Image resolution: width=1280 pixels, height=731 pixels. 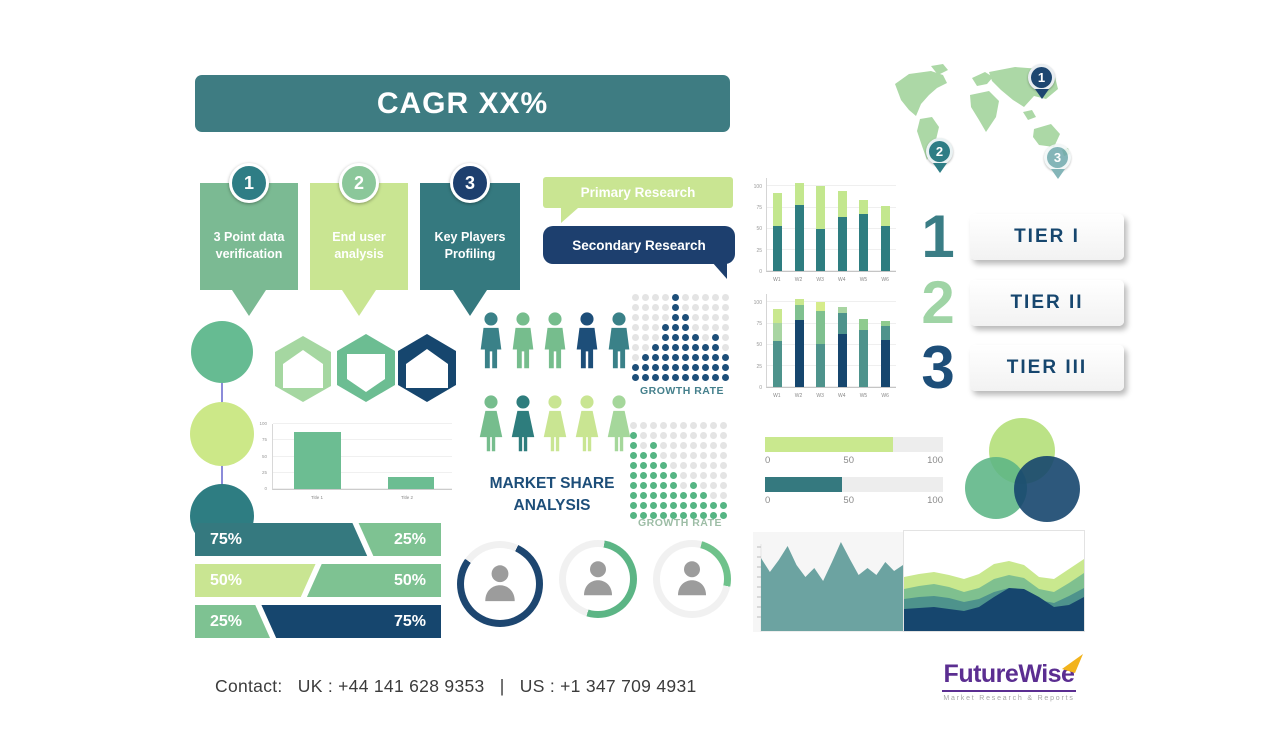 I want to click on step-ribbon-2: 2 End user analysis, so click(x=359, y=239).